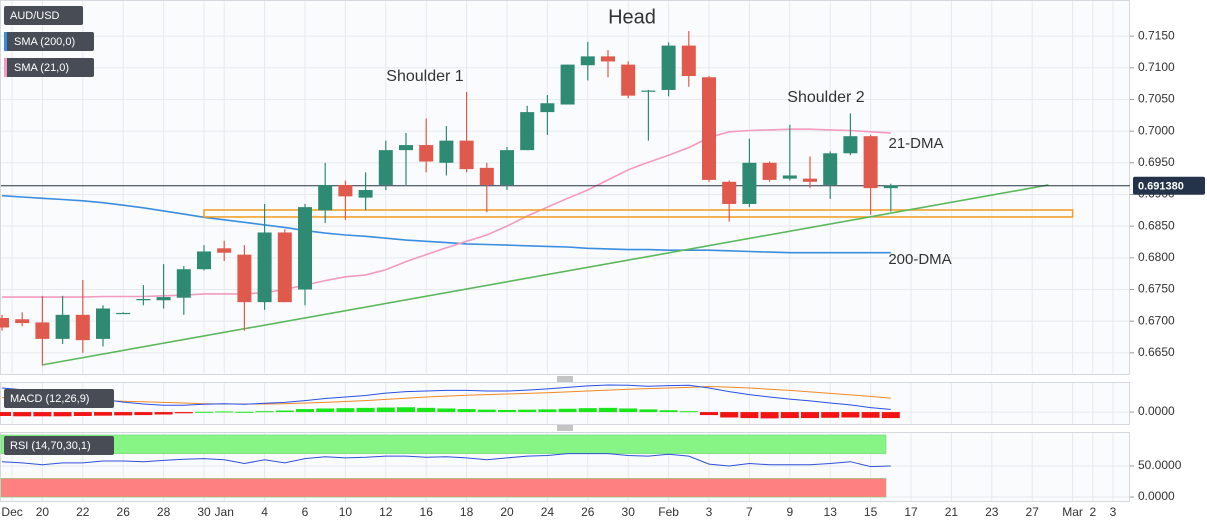 This screenshot has height=526, width=1207. What do you see at coordinates (1113, 512) in the screenshot?
I see `x-tick-label: 3` at bounding box center [1113, 512].